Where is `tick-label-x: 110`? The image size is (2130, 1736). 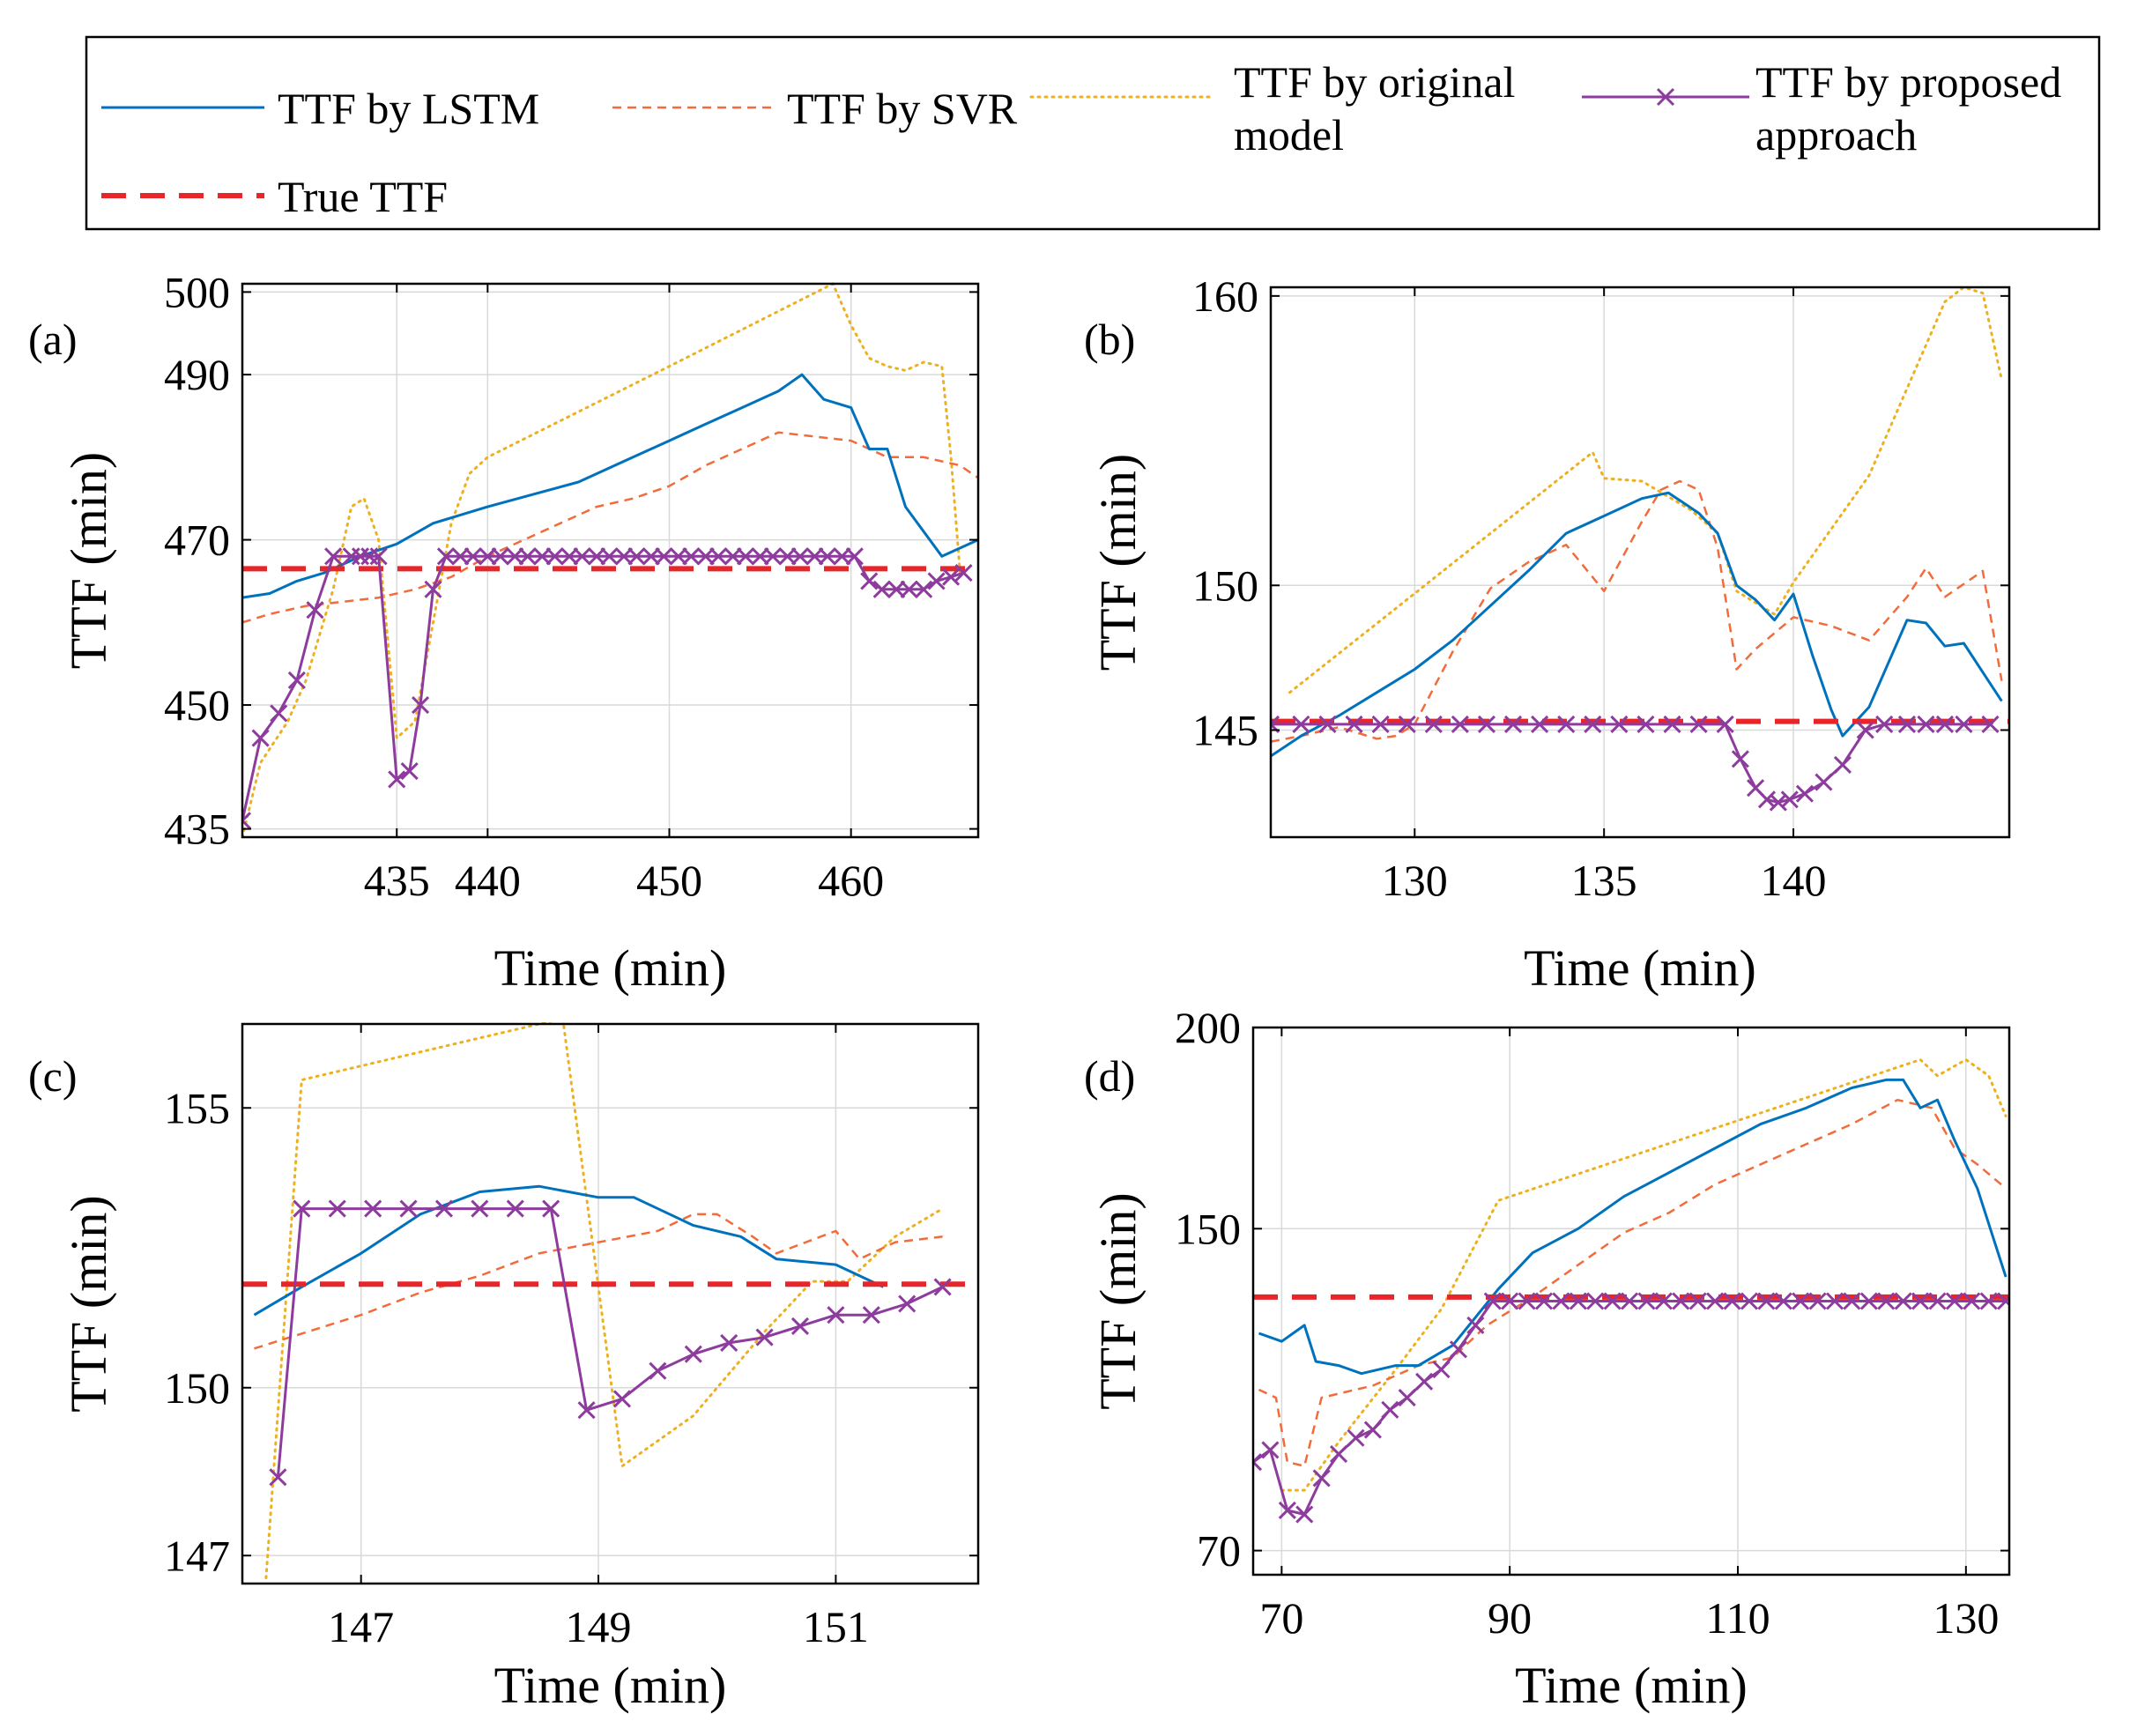 tick-label-x: 110 is located at coordinates (1737, 1618).